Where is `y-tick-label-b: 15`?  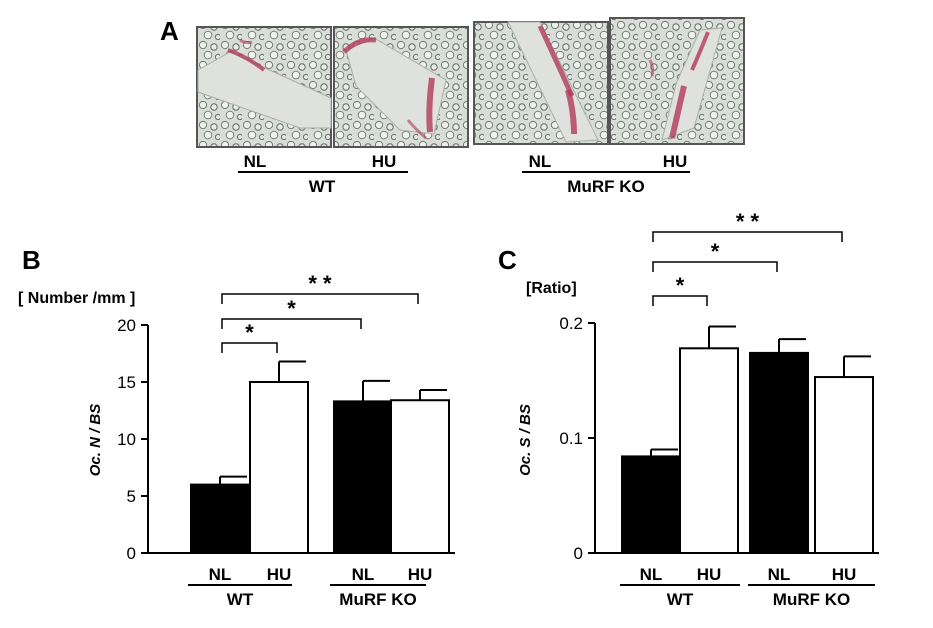 y-tick-label-b: 15 is located at coordinates (126, 382).